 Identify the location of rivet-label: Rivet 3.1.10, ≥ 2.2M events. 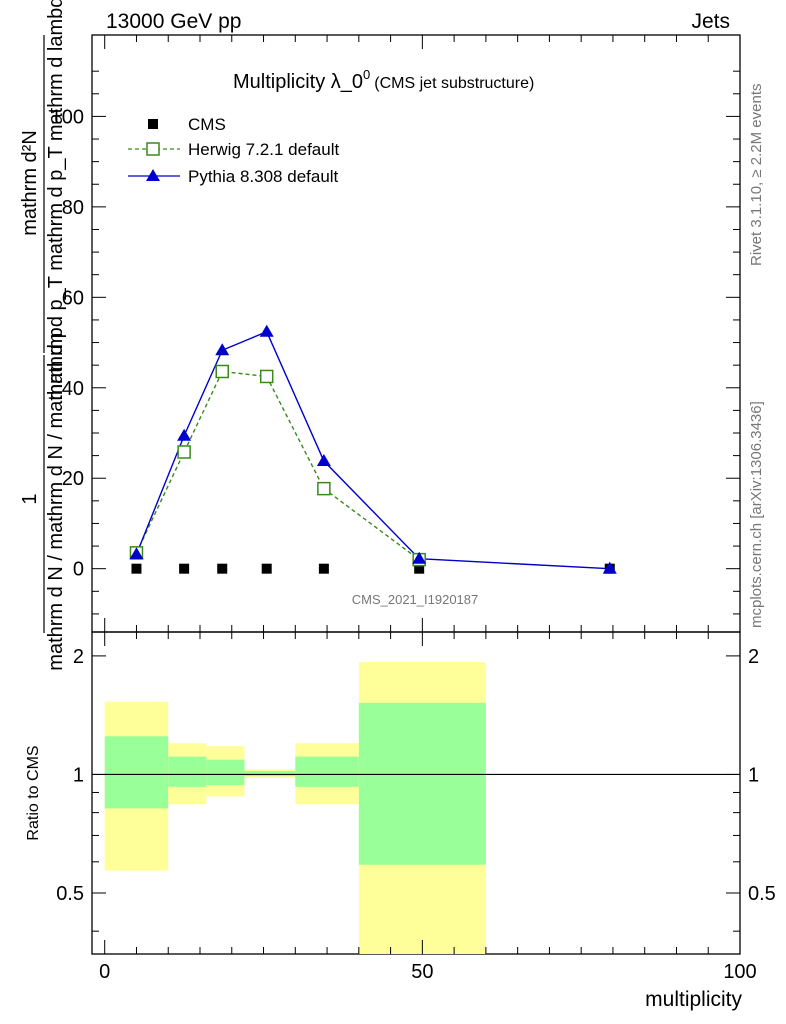
(756, 175).